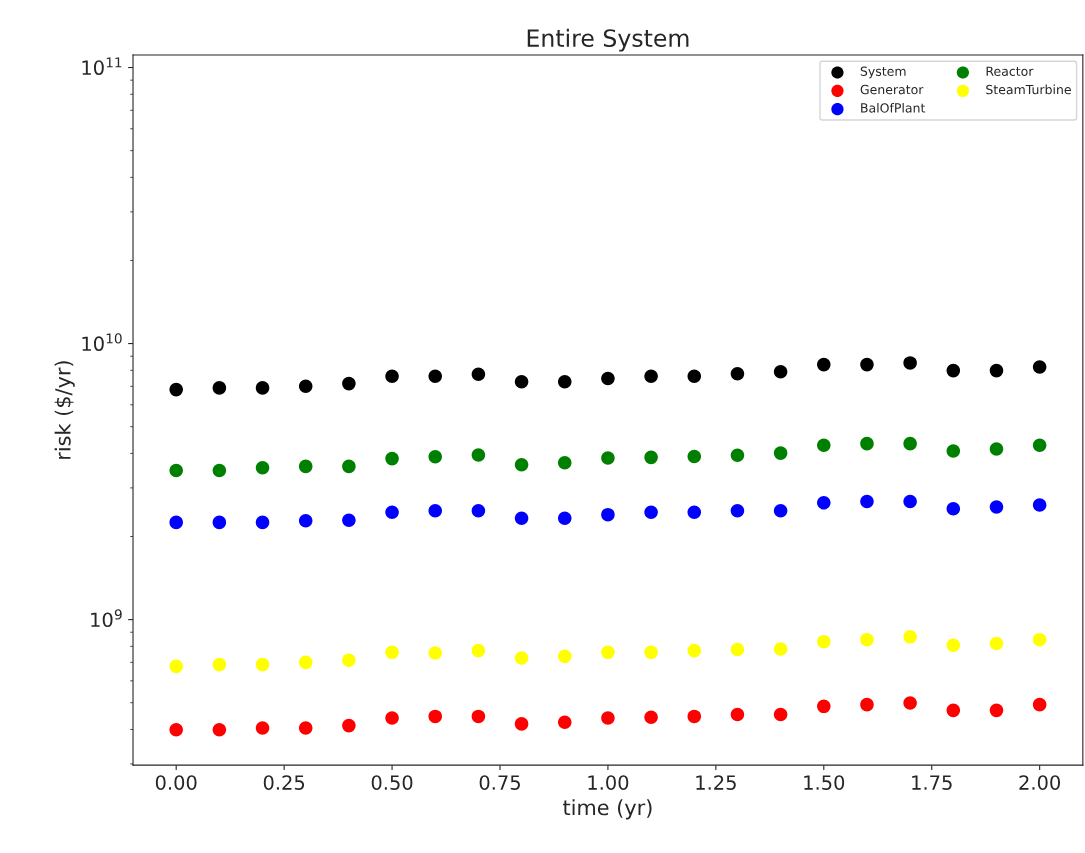 Image resolution: width=1085 pixels, height=853 pixels. What do you see at coordinates (932, 782) in the screenshot?
I see `x-tick-label: 1.75` at bounding box center [932, 782].